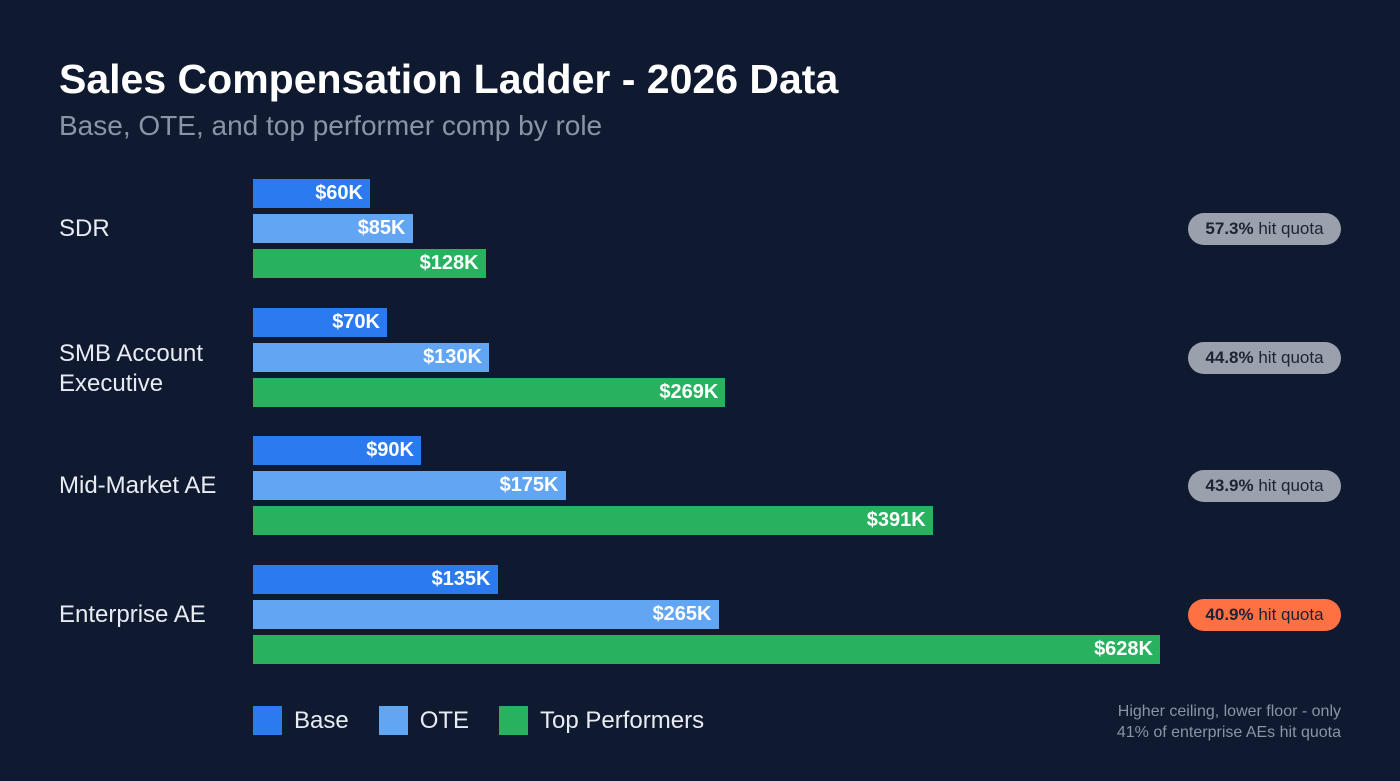 The height and width of the screenshot is (781, 1400). What do you see at coordinates (449, 79) in the screenshot?
I see `chart-title: Sales Compensation Ladder - 2026 Data` at bounding box center [449, 79].